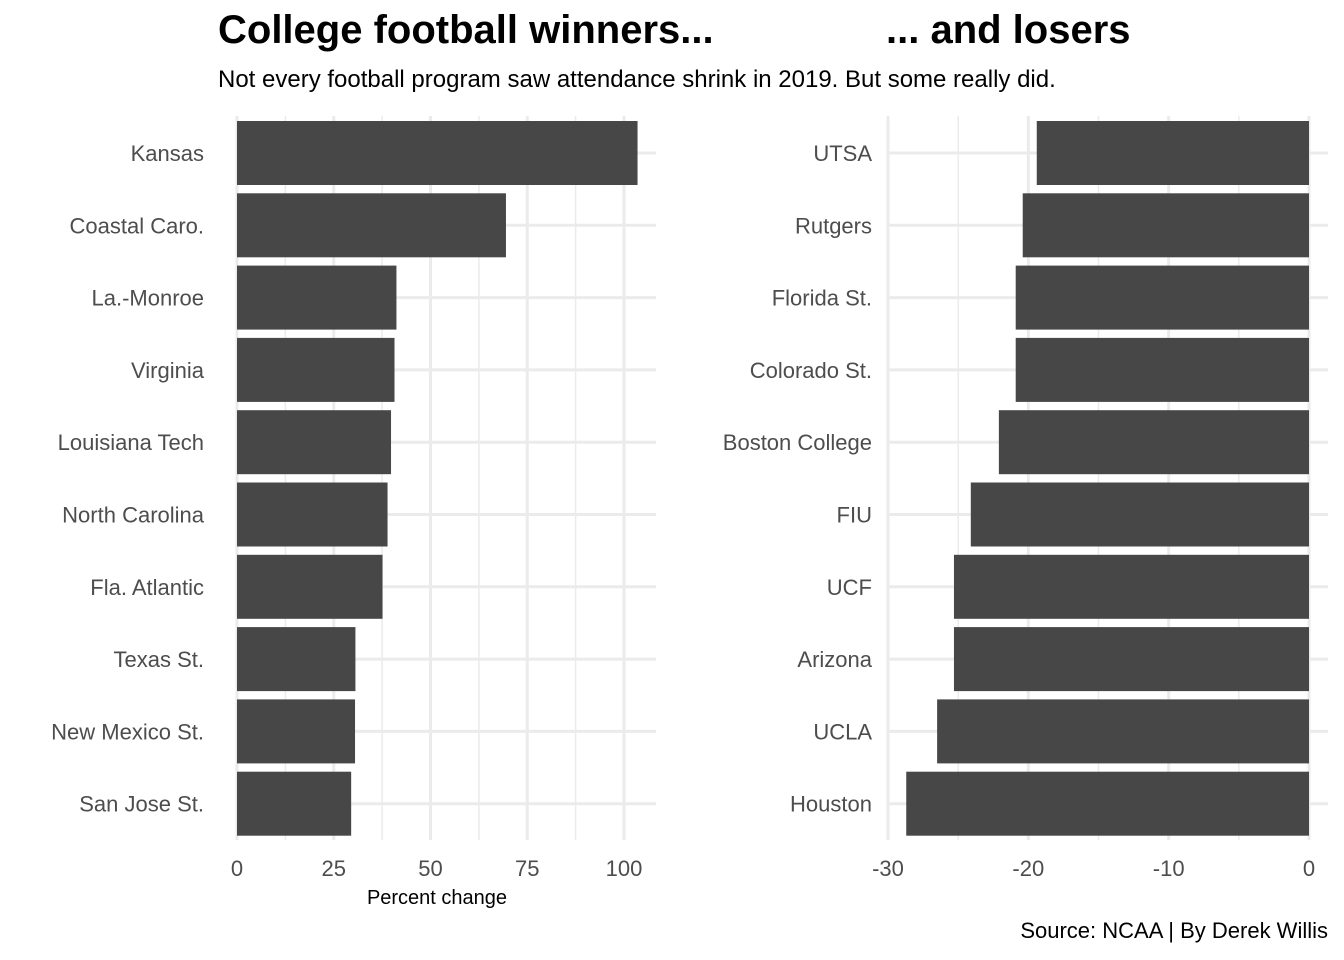 This screenshot has width=1344, height=960. Describe the element at coordinates (1008, 30) in the screenshot. I see `chart-title-right: ... and losers` at that location.